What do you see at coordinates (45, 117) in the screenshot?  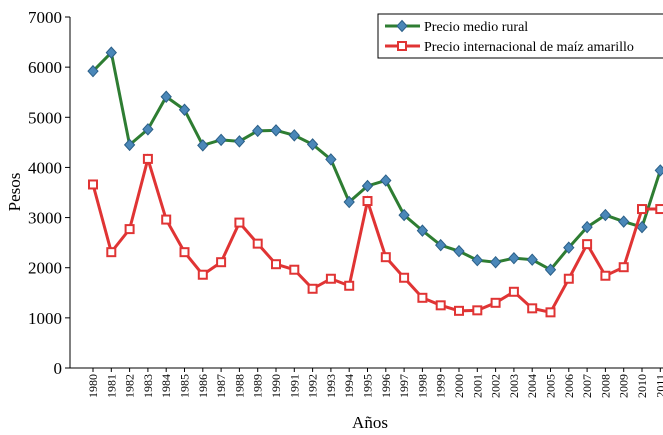 I see `y-tick-label: 5000` at bounding box center [45, 117].